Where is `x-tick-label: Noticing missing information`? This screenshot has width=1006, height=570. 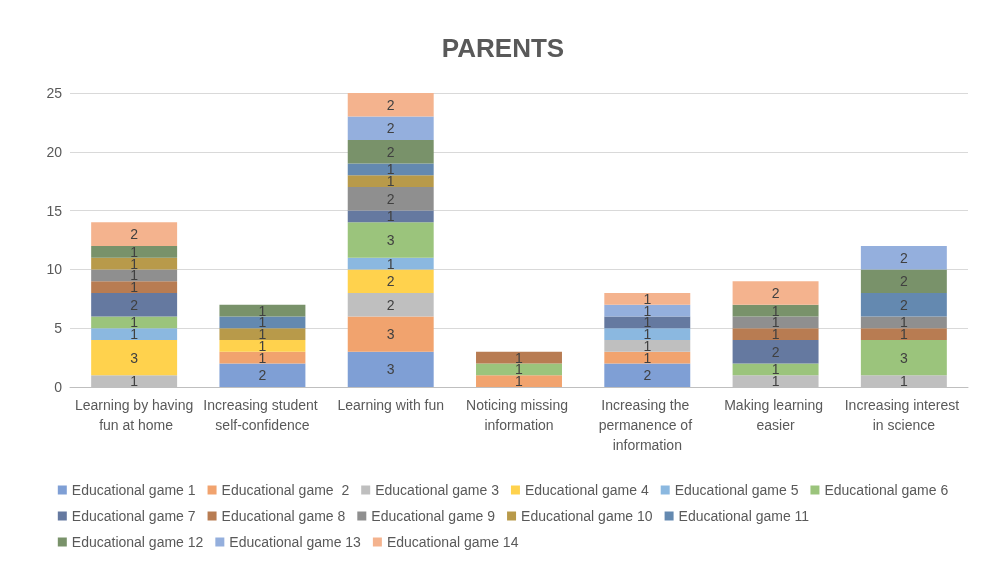 x-tick-label: Noticing missing information is located at coordinates (519, 415).